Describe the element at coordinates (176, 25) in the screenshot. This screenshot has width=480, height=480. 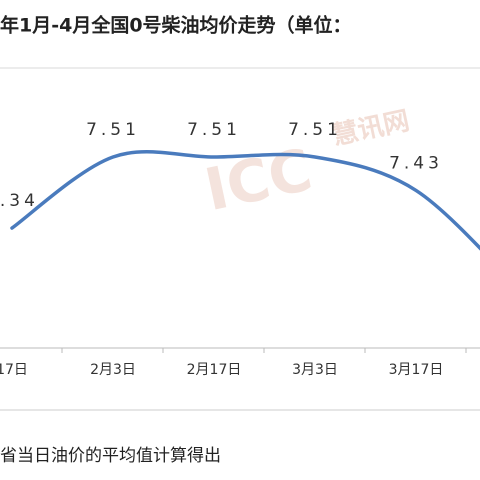
I see `chart-title: 年1月-4月全国0号柴油均价走势（单位：` at that location.